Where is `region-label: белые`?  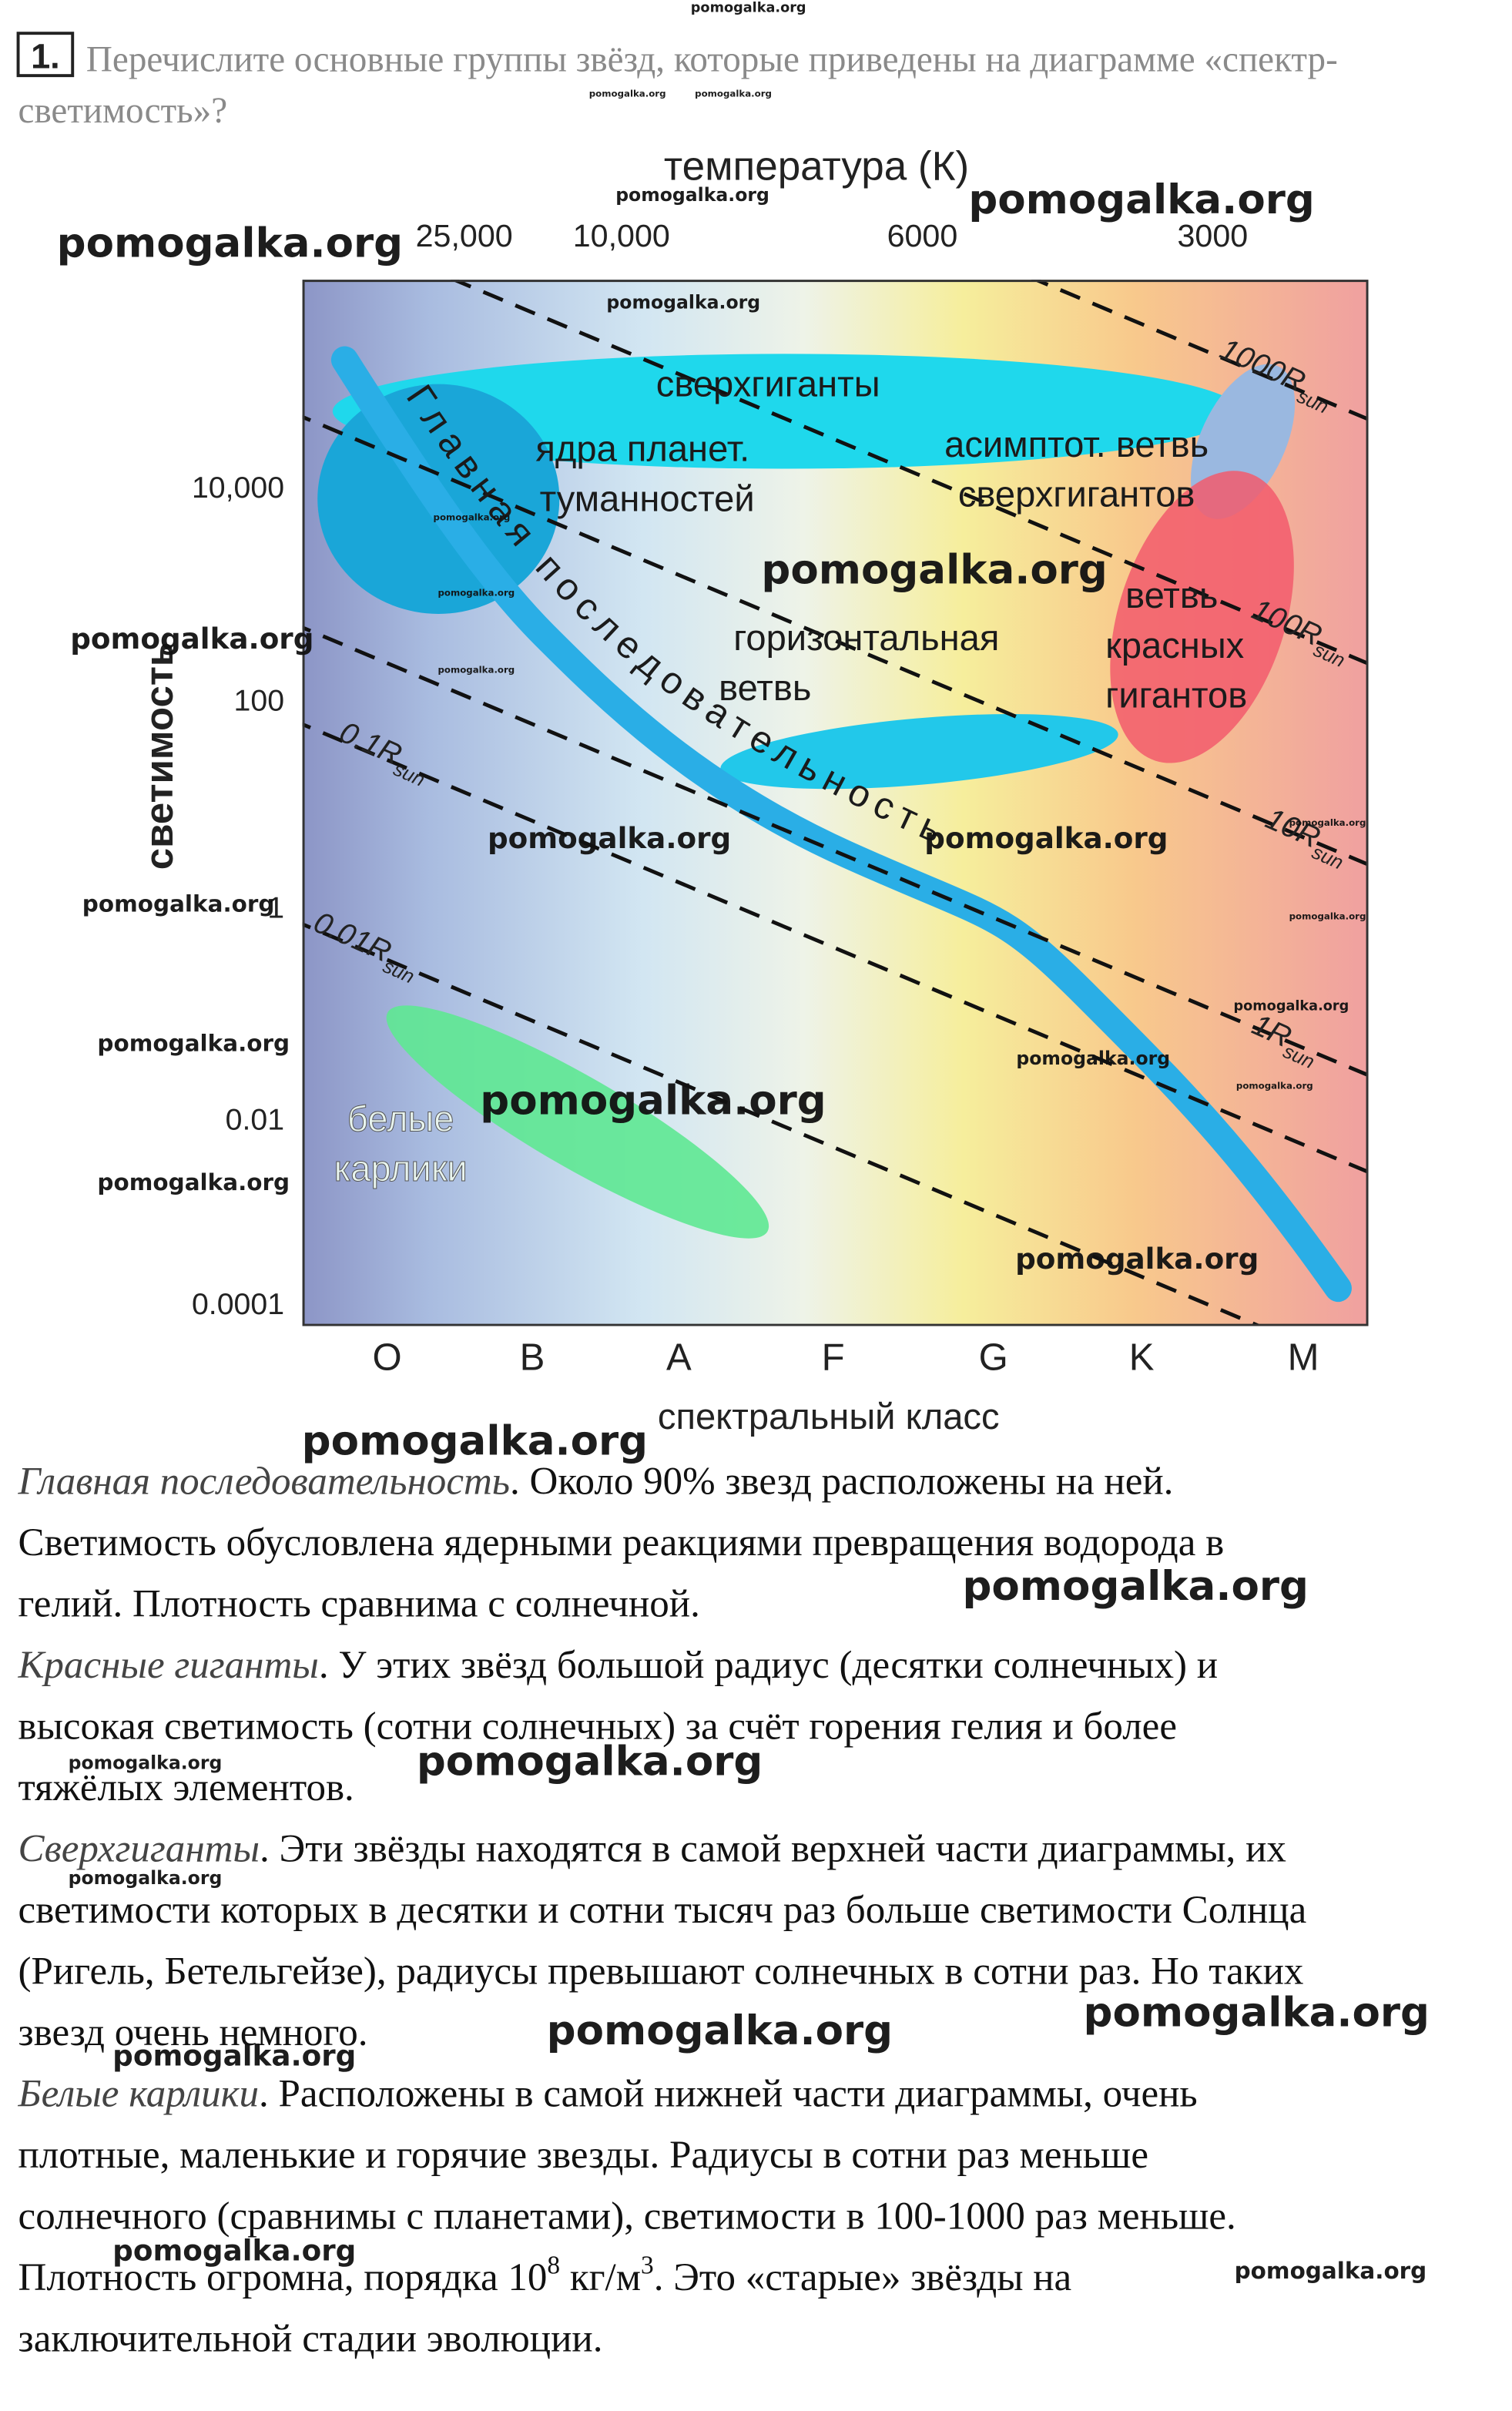 region-label: белые is located at coordinates (400, 1118).